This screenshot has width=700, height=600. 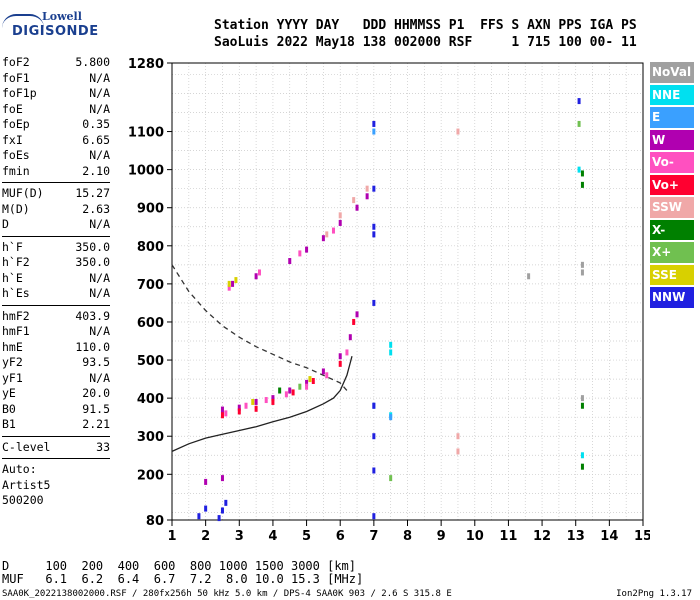 What do you see at coordinates (92, 346) in the screenshot?
I see `param-value: 110.0` at bounding box center [92, 346].